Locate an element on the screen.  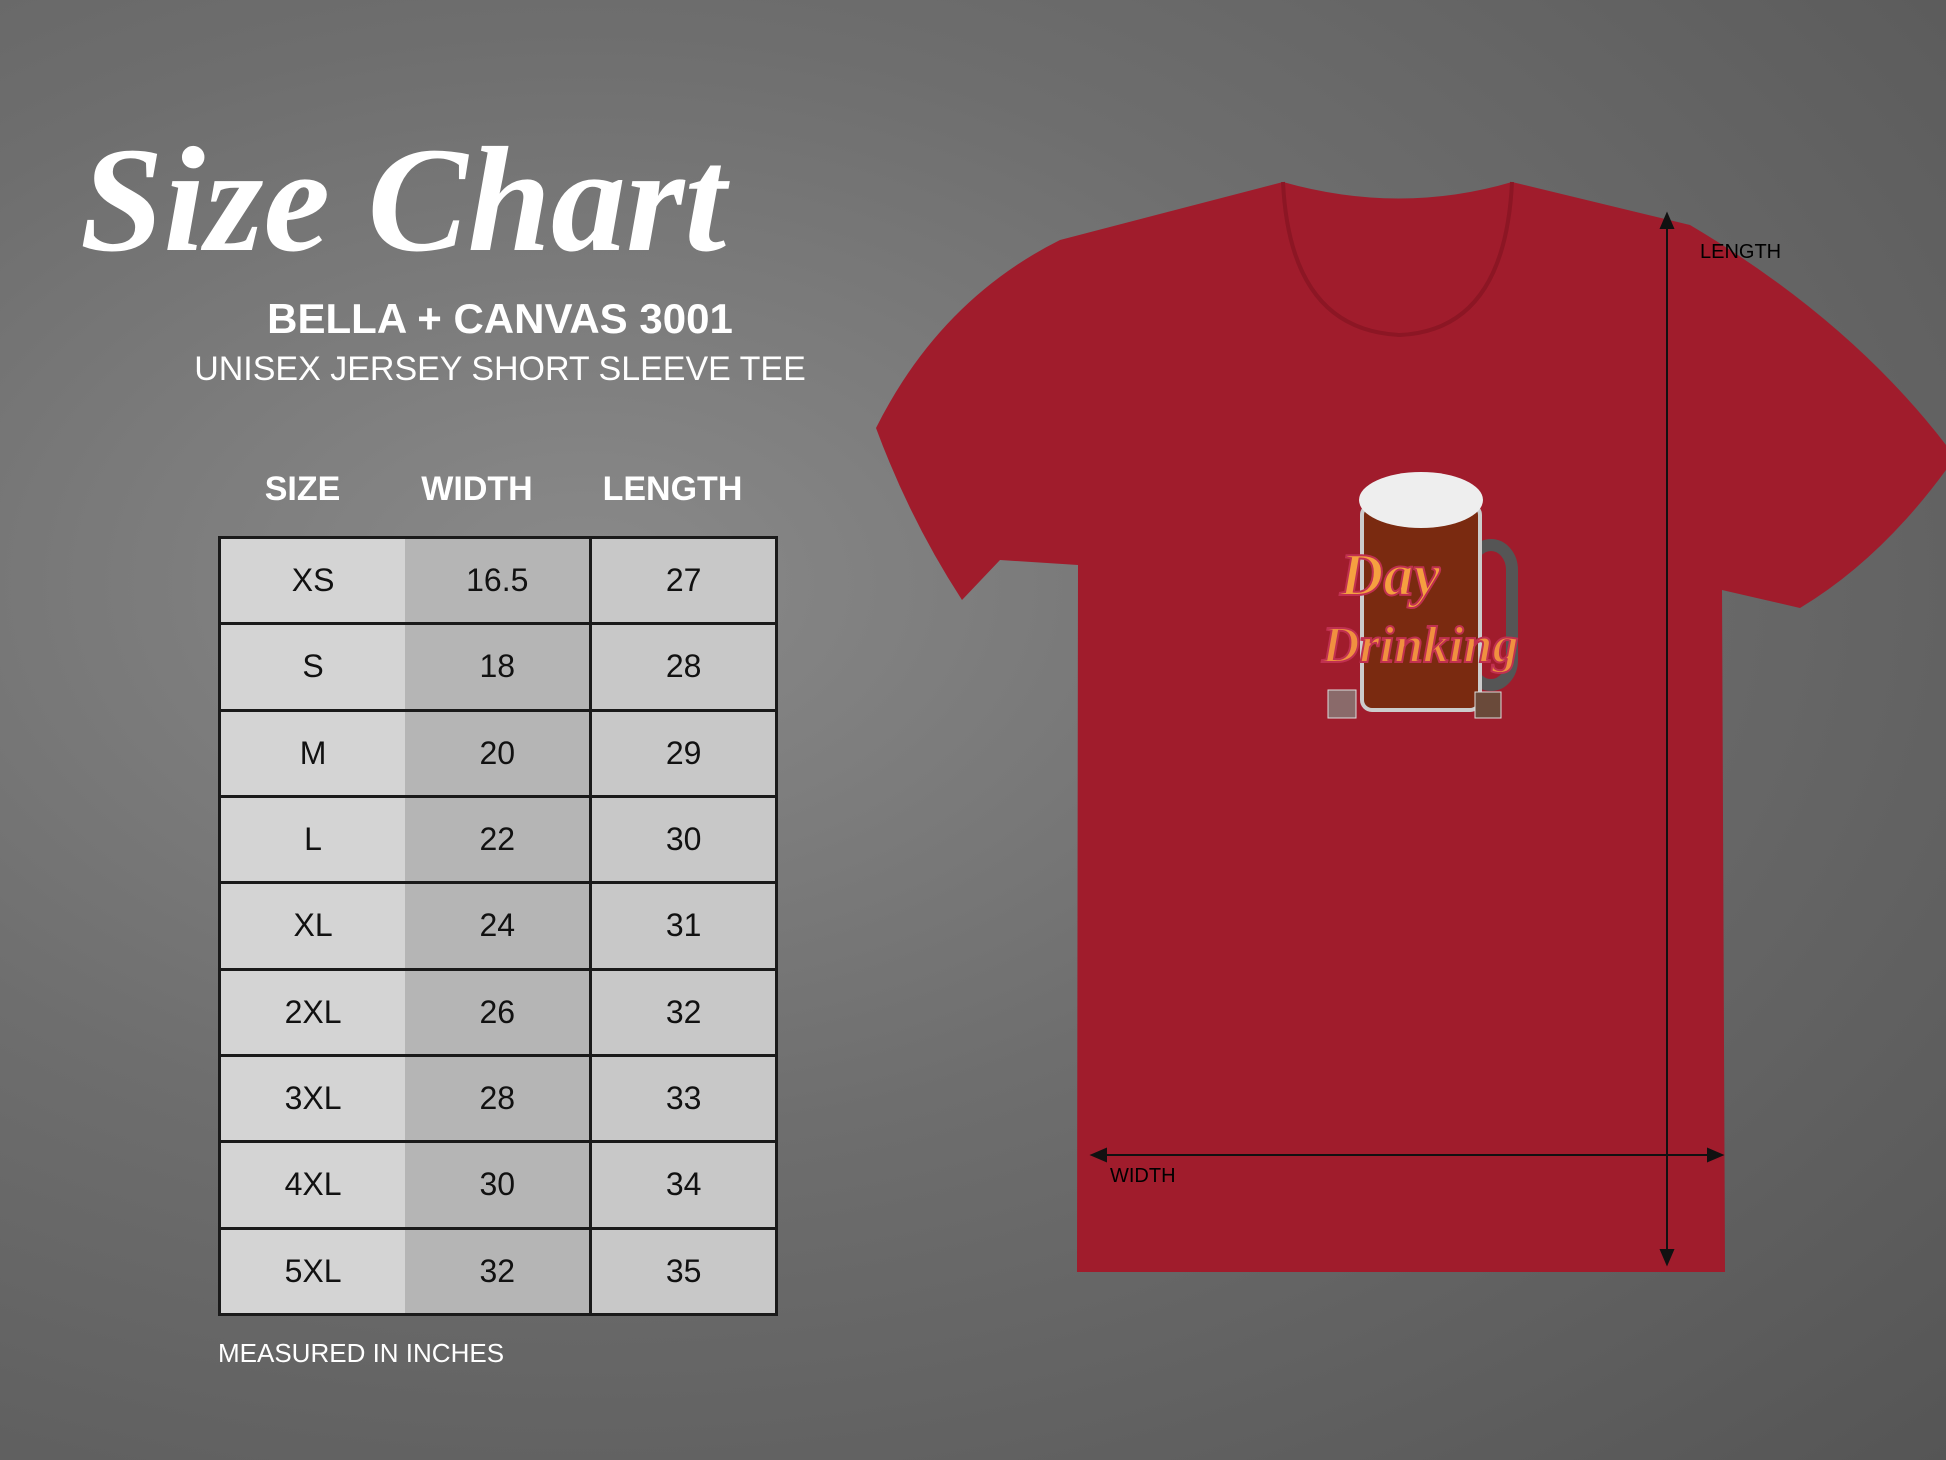
width-arrow is located at coordinates (1407, 1155).